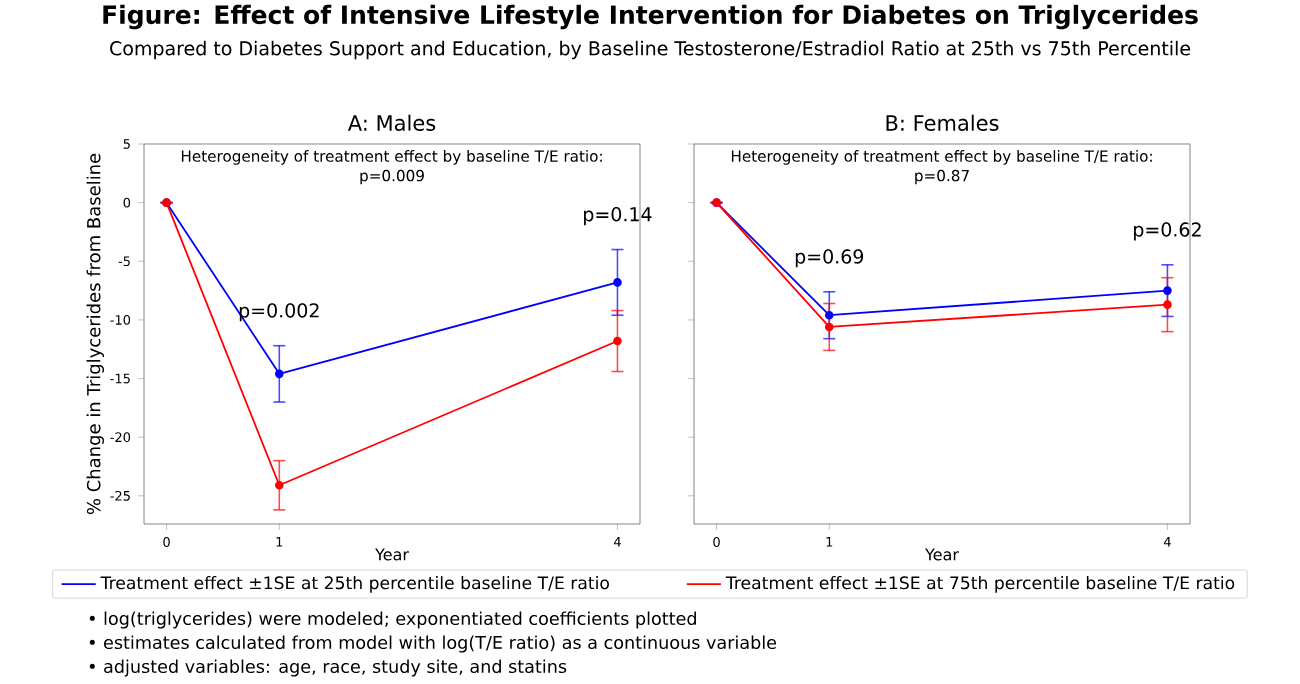 The height and width of the screenshot is (684, 1300). What do you see at coordinates (392, 620) in the screenshot?
I see `text: • log(triglycerides) were modeled; exponentiated coefficients plotted` at bounding box center [392, 620].